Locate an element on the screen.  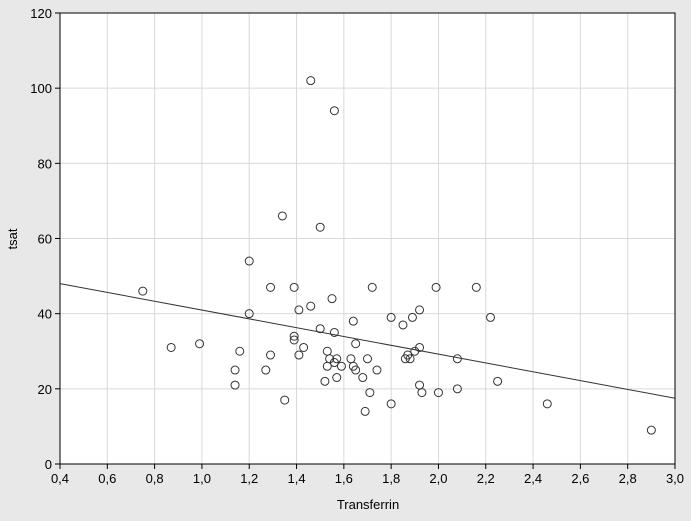
x-tick-label: 2,8 is located at coordinates (628, 478).